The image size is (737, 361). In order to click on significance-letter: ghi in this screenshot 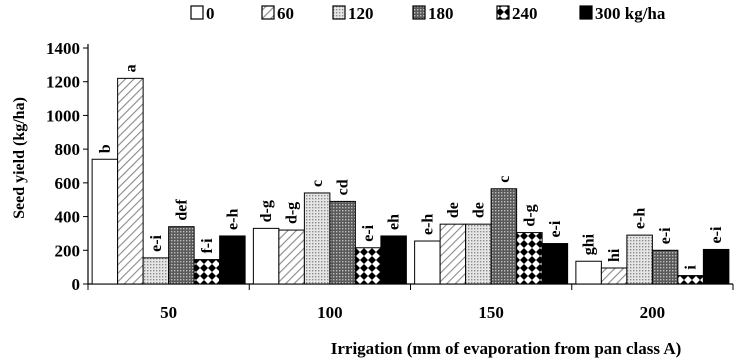, I will do `click(589, 244)`.